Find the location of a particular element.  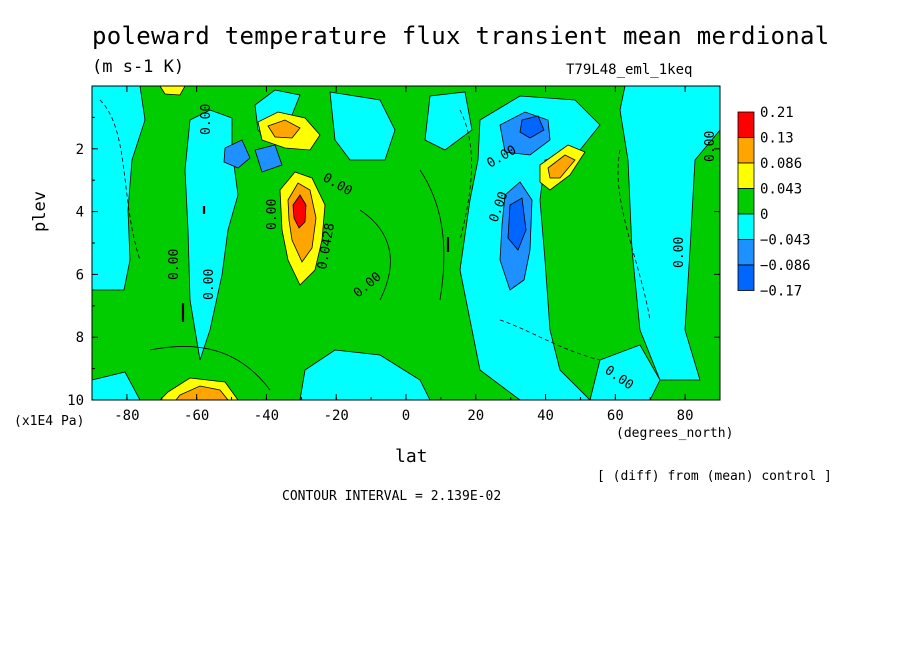

y-tick-label: 2 is located at coordinates (80, 150).